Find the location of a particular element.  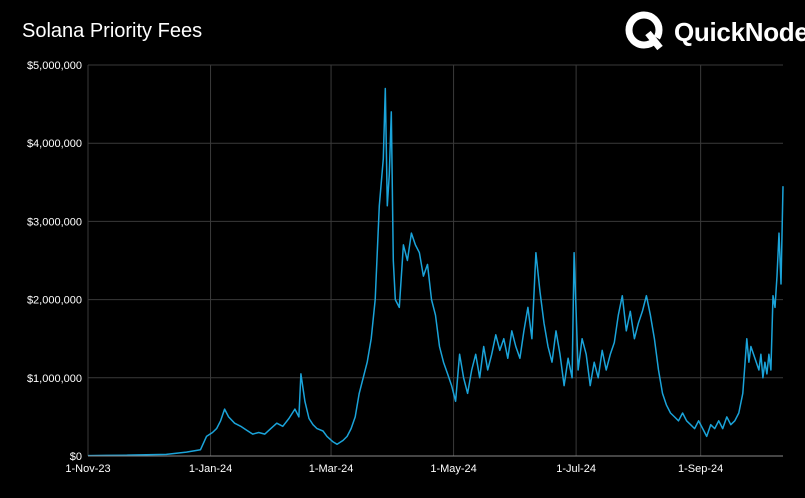

brand-logo: QuickNode is located at coordinates (713, 32).